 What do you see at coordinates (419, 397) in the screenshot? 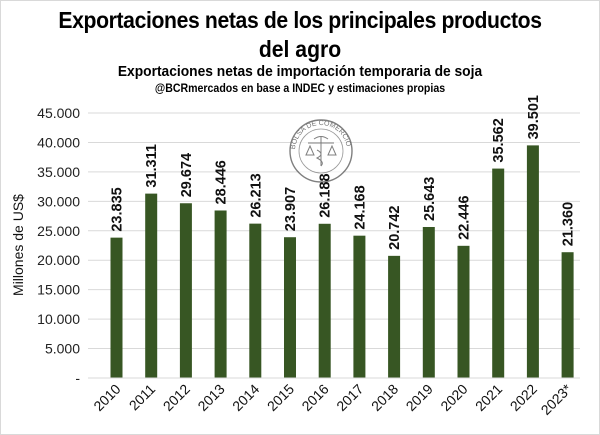
I see `x-tick-label: 2019` at bounding box center [419, 397].